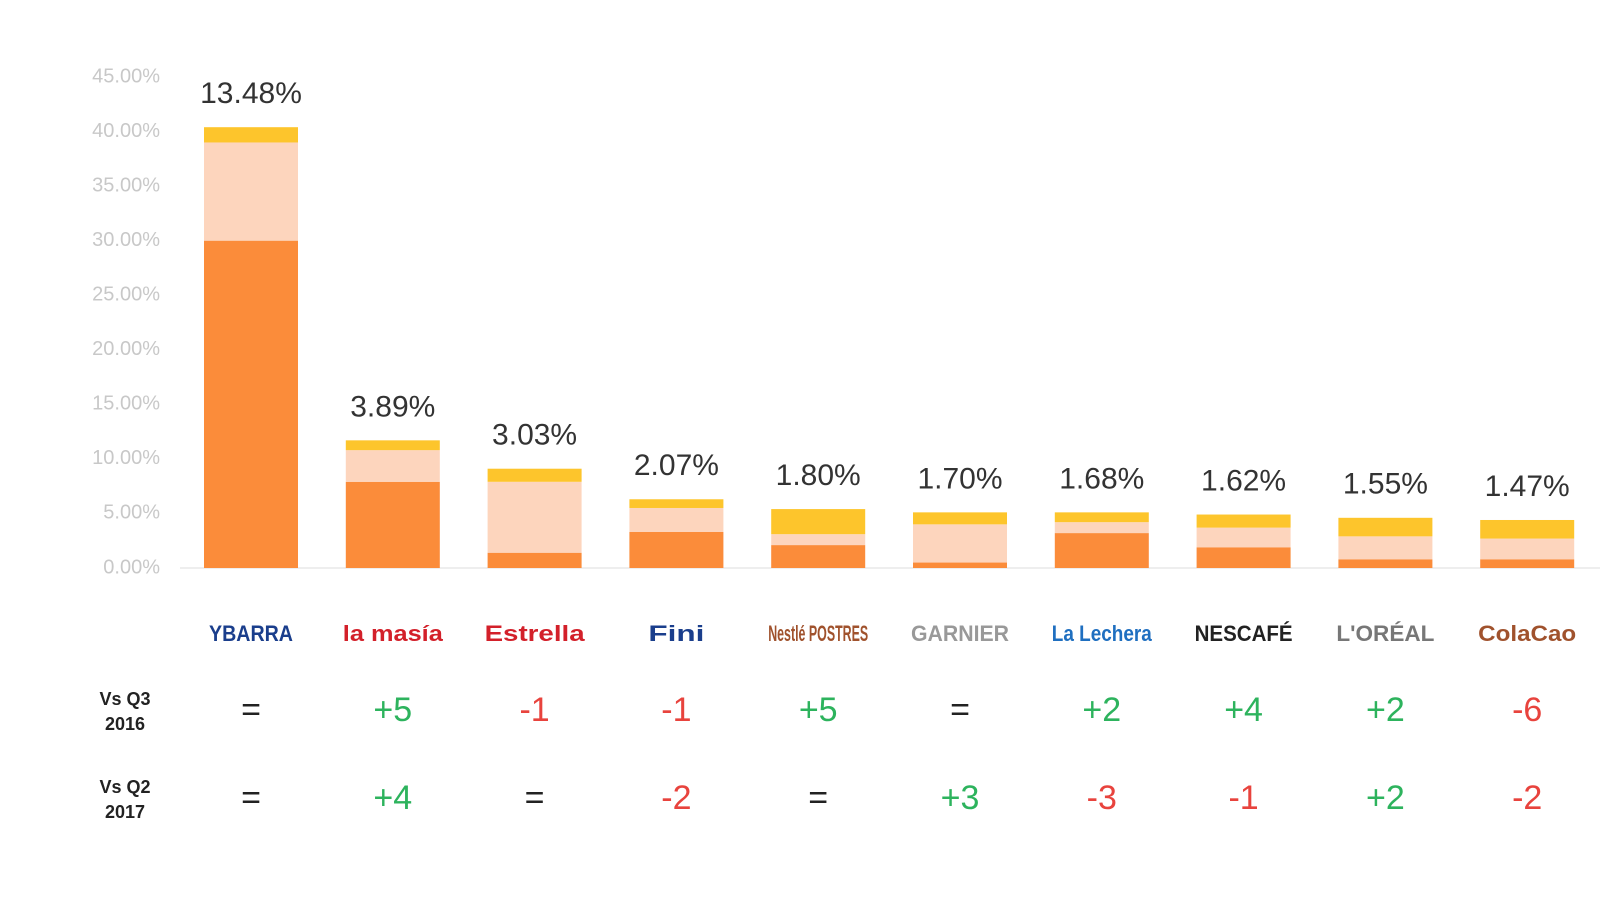  I want to click on y-tick-label: 25.00%, so click(126, 295).